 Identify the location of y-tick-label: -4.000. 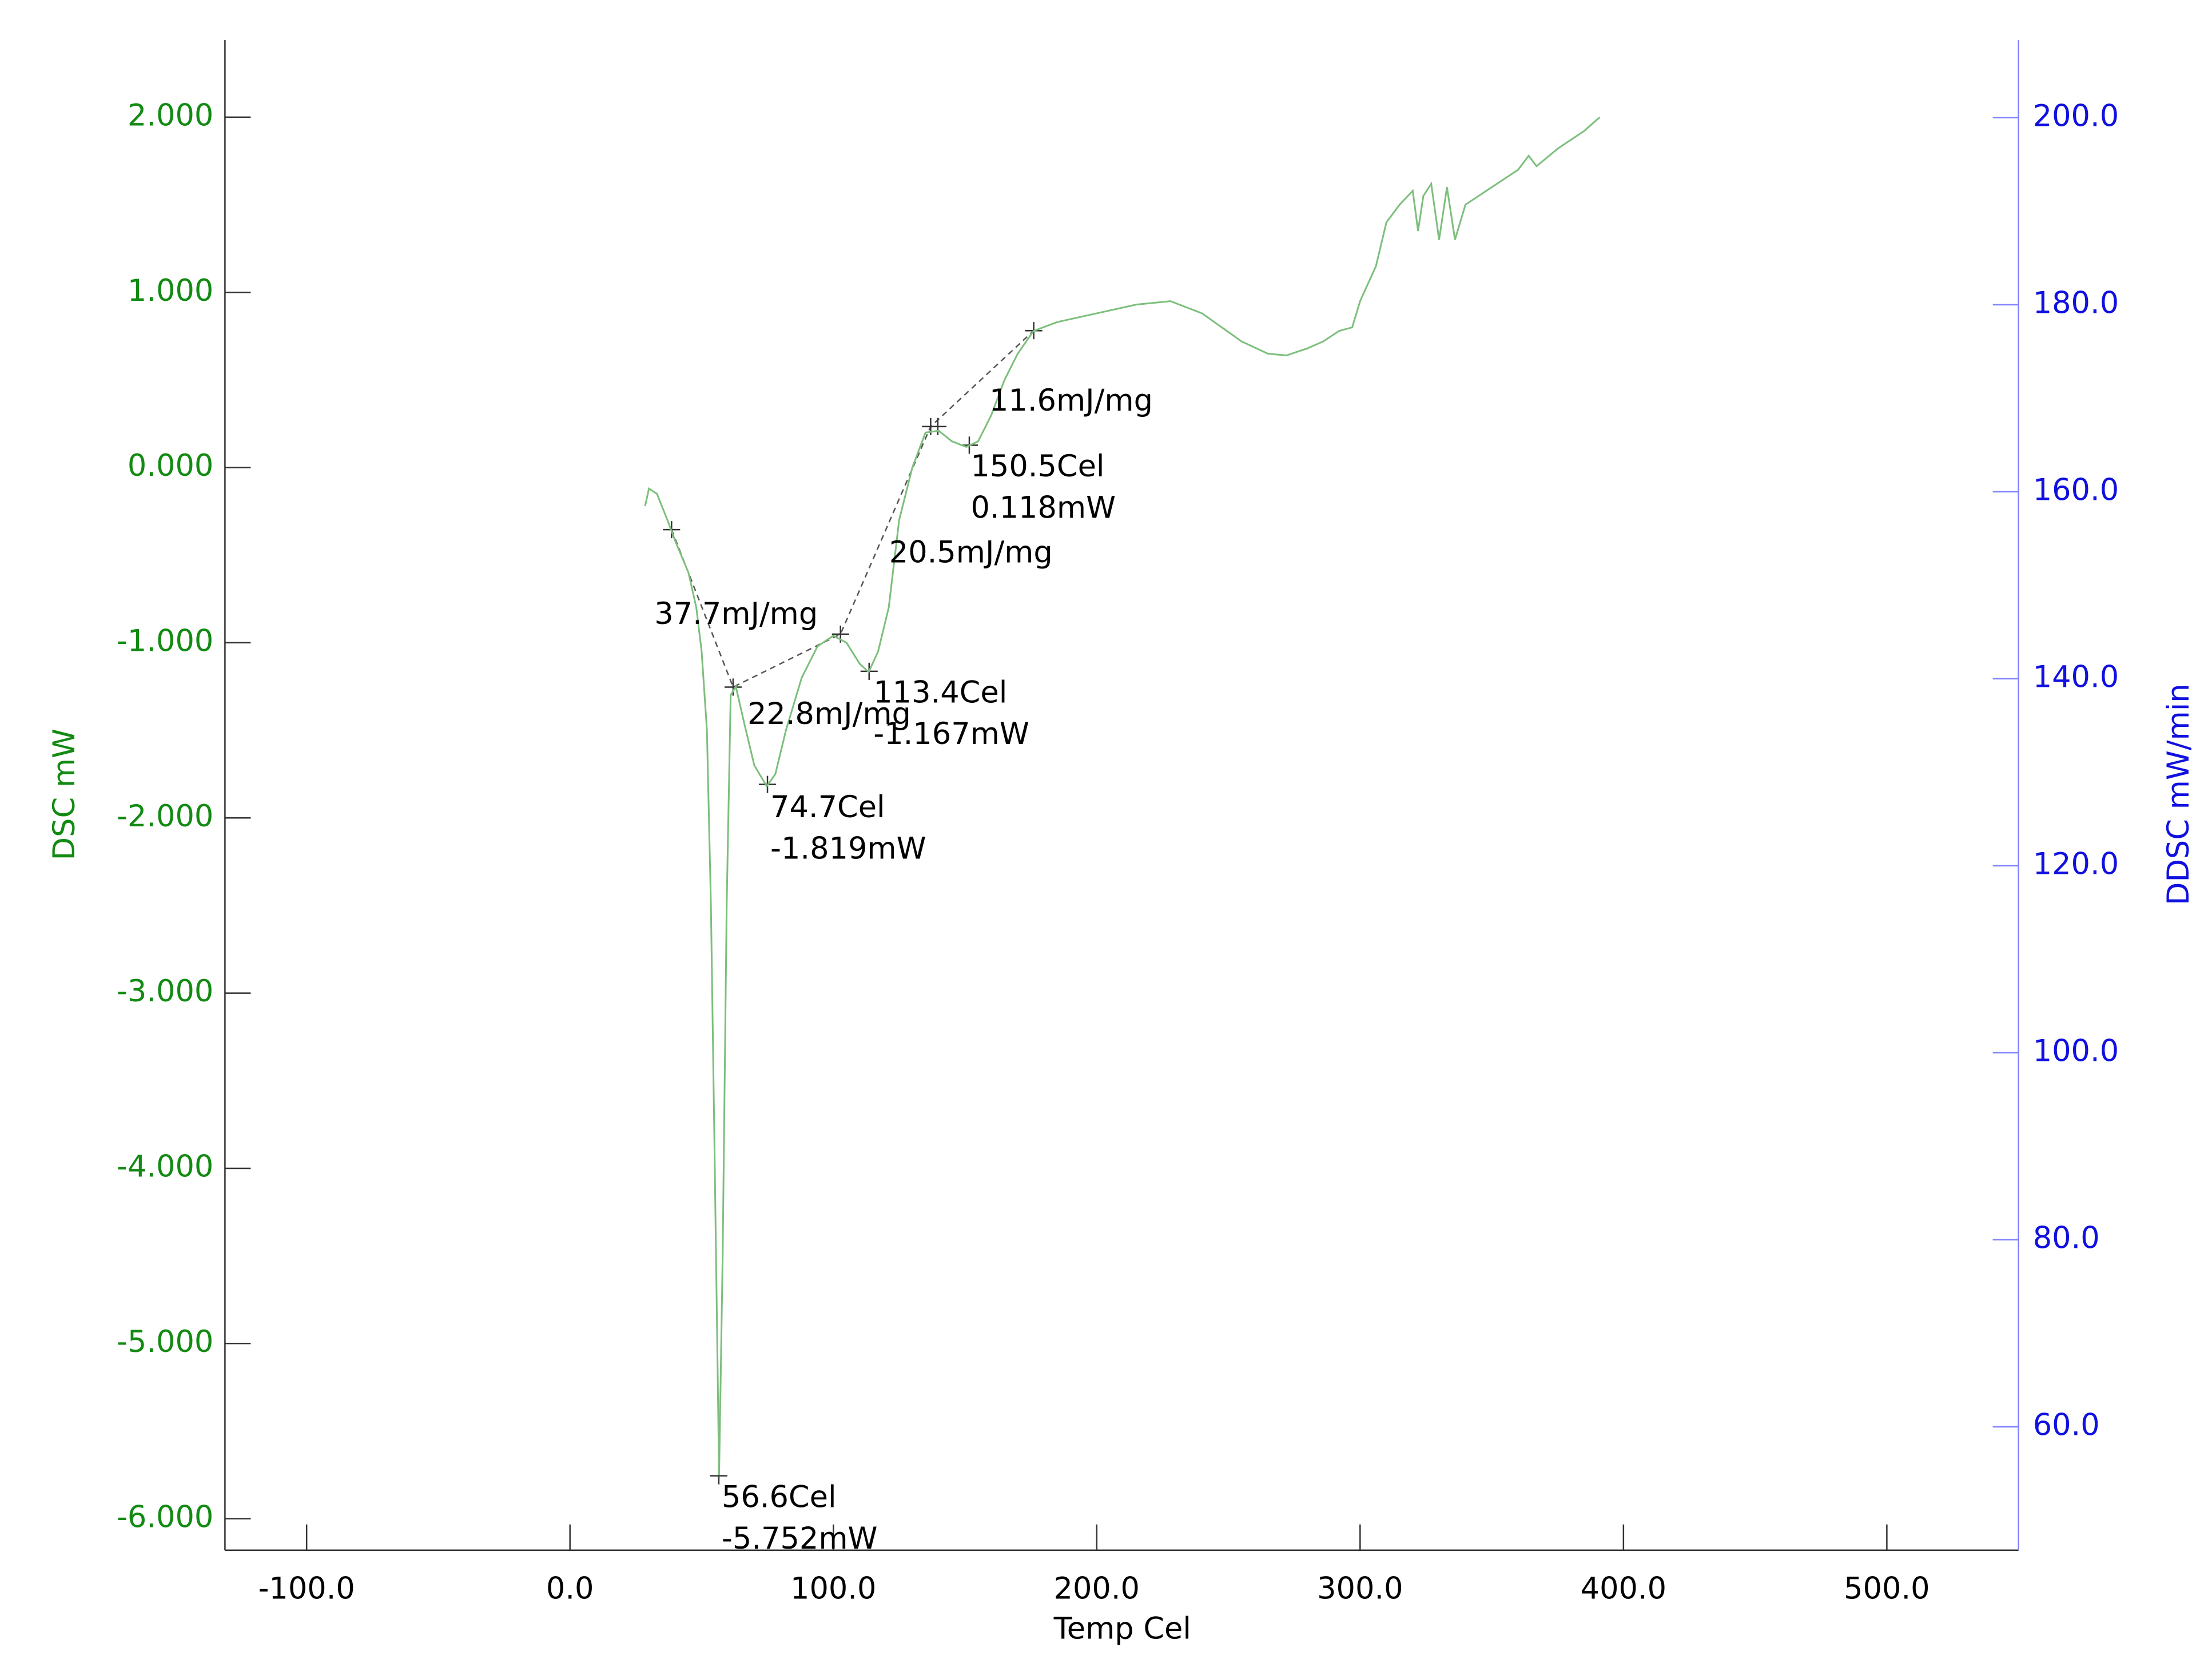
(165, 1166).